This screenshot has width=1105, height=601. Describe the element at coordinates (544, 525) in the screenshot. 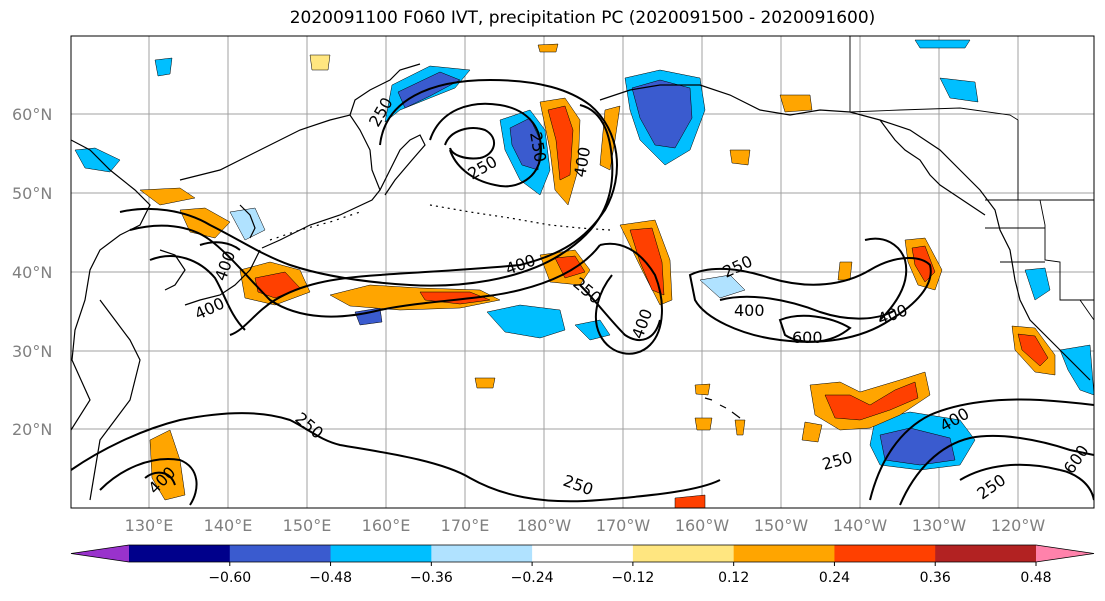

I see `lon-label: 180°W` at that location.